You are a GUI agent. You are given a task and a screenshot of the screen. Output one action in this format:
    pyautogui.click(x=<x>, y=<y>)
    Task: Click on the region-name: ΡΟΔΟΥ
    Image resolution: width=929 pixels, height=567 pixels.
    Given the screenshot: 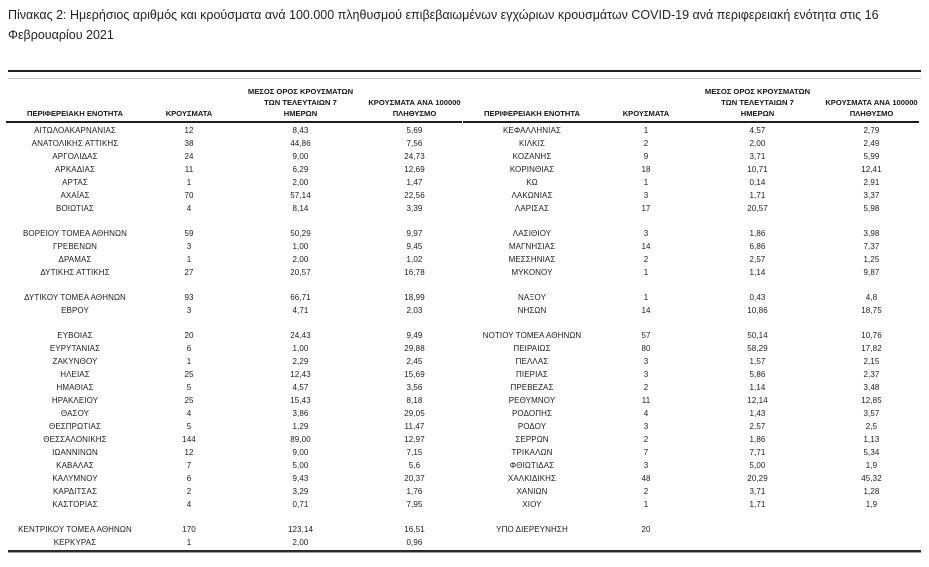 What is the action you would take?
    pyautogui.click(x=532, y=426)
    